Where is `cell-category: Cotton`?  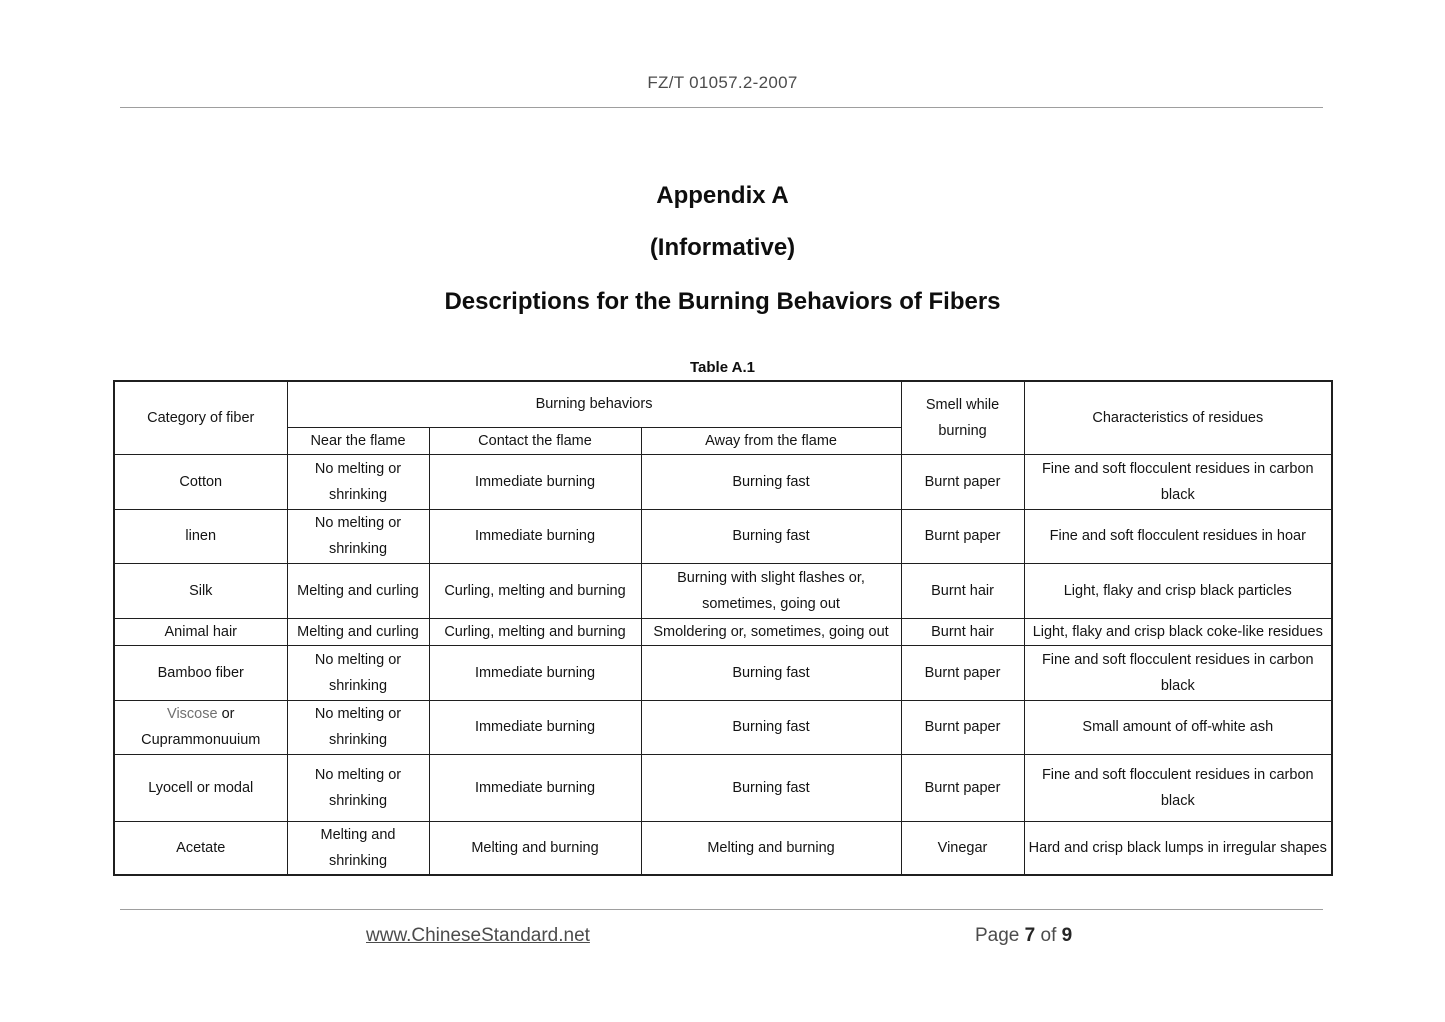
cell-category: Cotton is located at coordinates (200, 481).